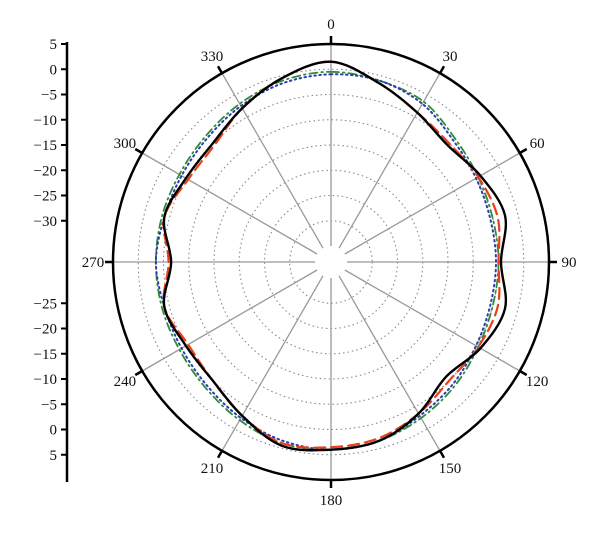 Image resolution: width=600 pixels, height=533 pixels. What do you see at coordinates (331, 25) in the screenshot?
I see `angle-label-0: 0` at bounding box center [331, 25].